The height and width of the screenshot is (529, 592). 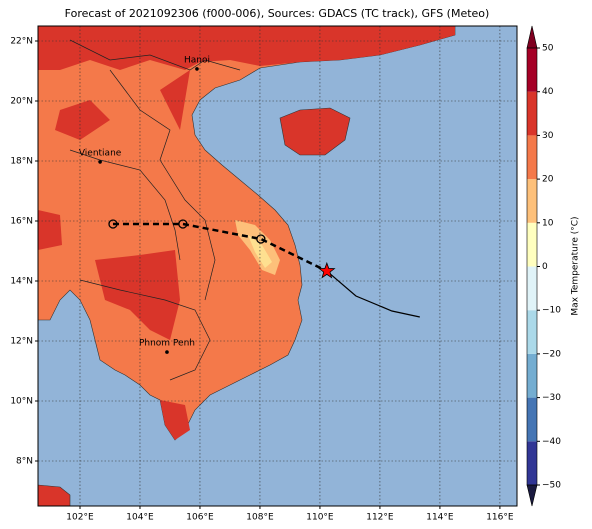 What do you see at coordinates (548, 223) in the screenshot?
I see `colorbar-tick-label: 10` at bounding box center [548, 223].